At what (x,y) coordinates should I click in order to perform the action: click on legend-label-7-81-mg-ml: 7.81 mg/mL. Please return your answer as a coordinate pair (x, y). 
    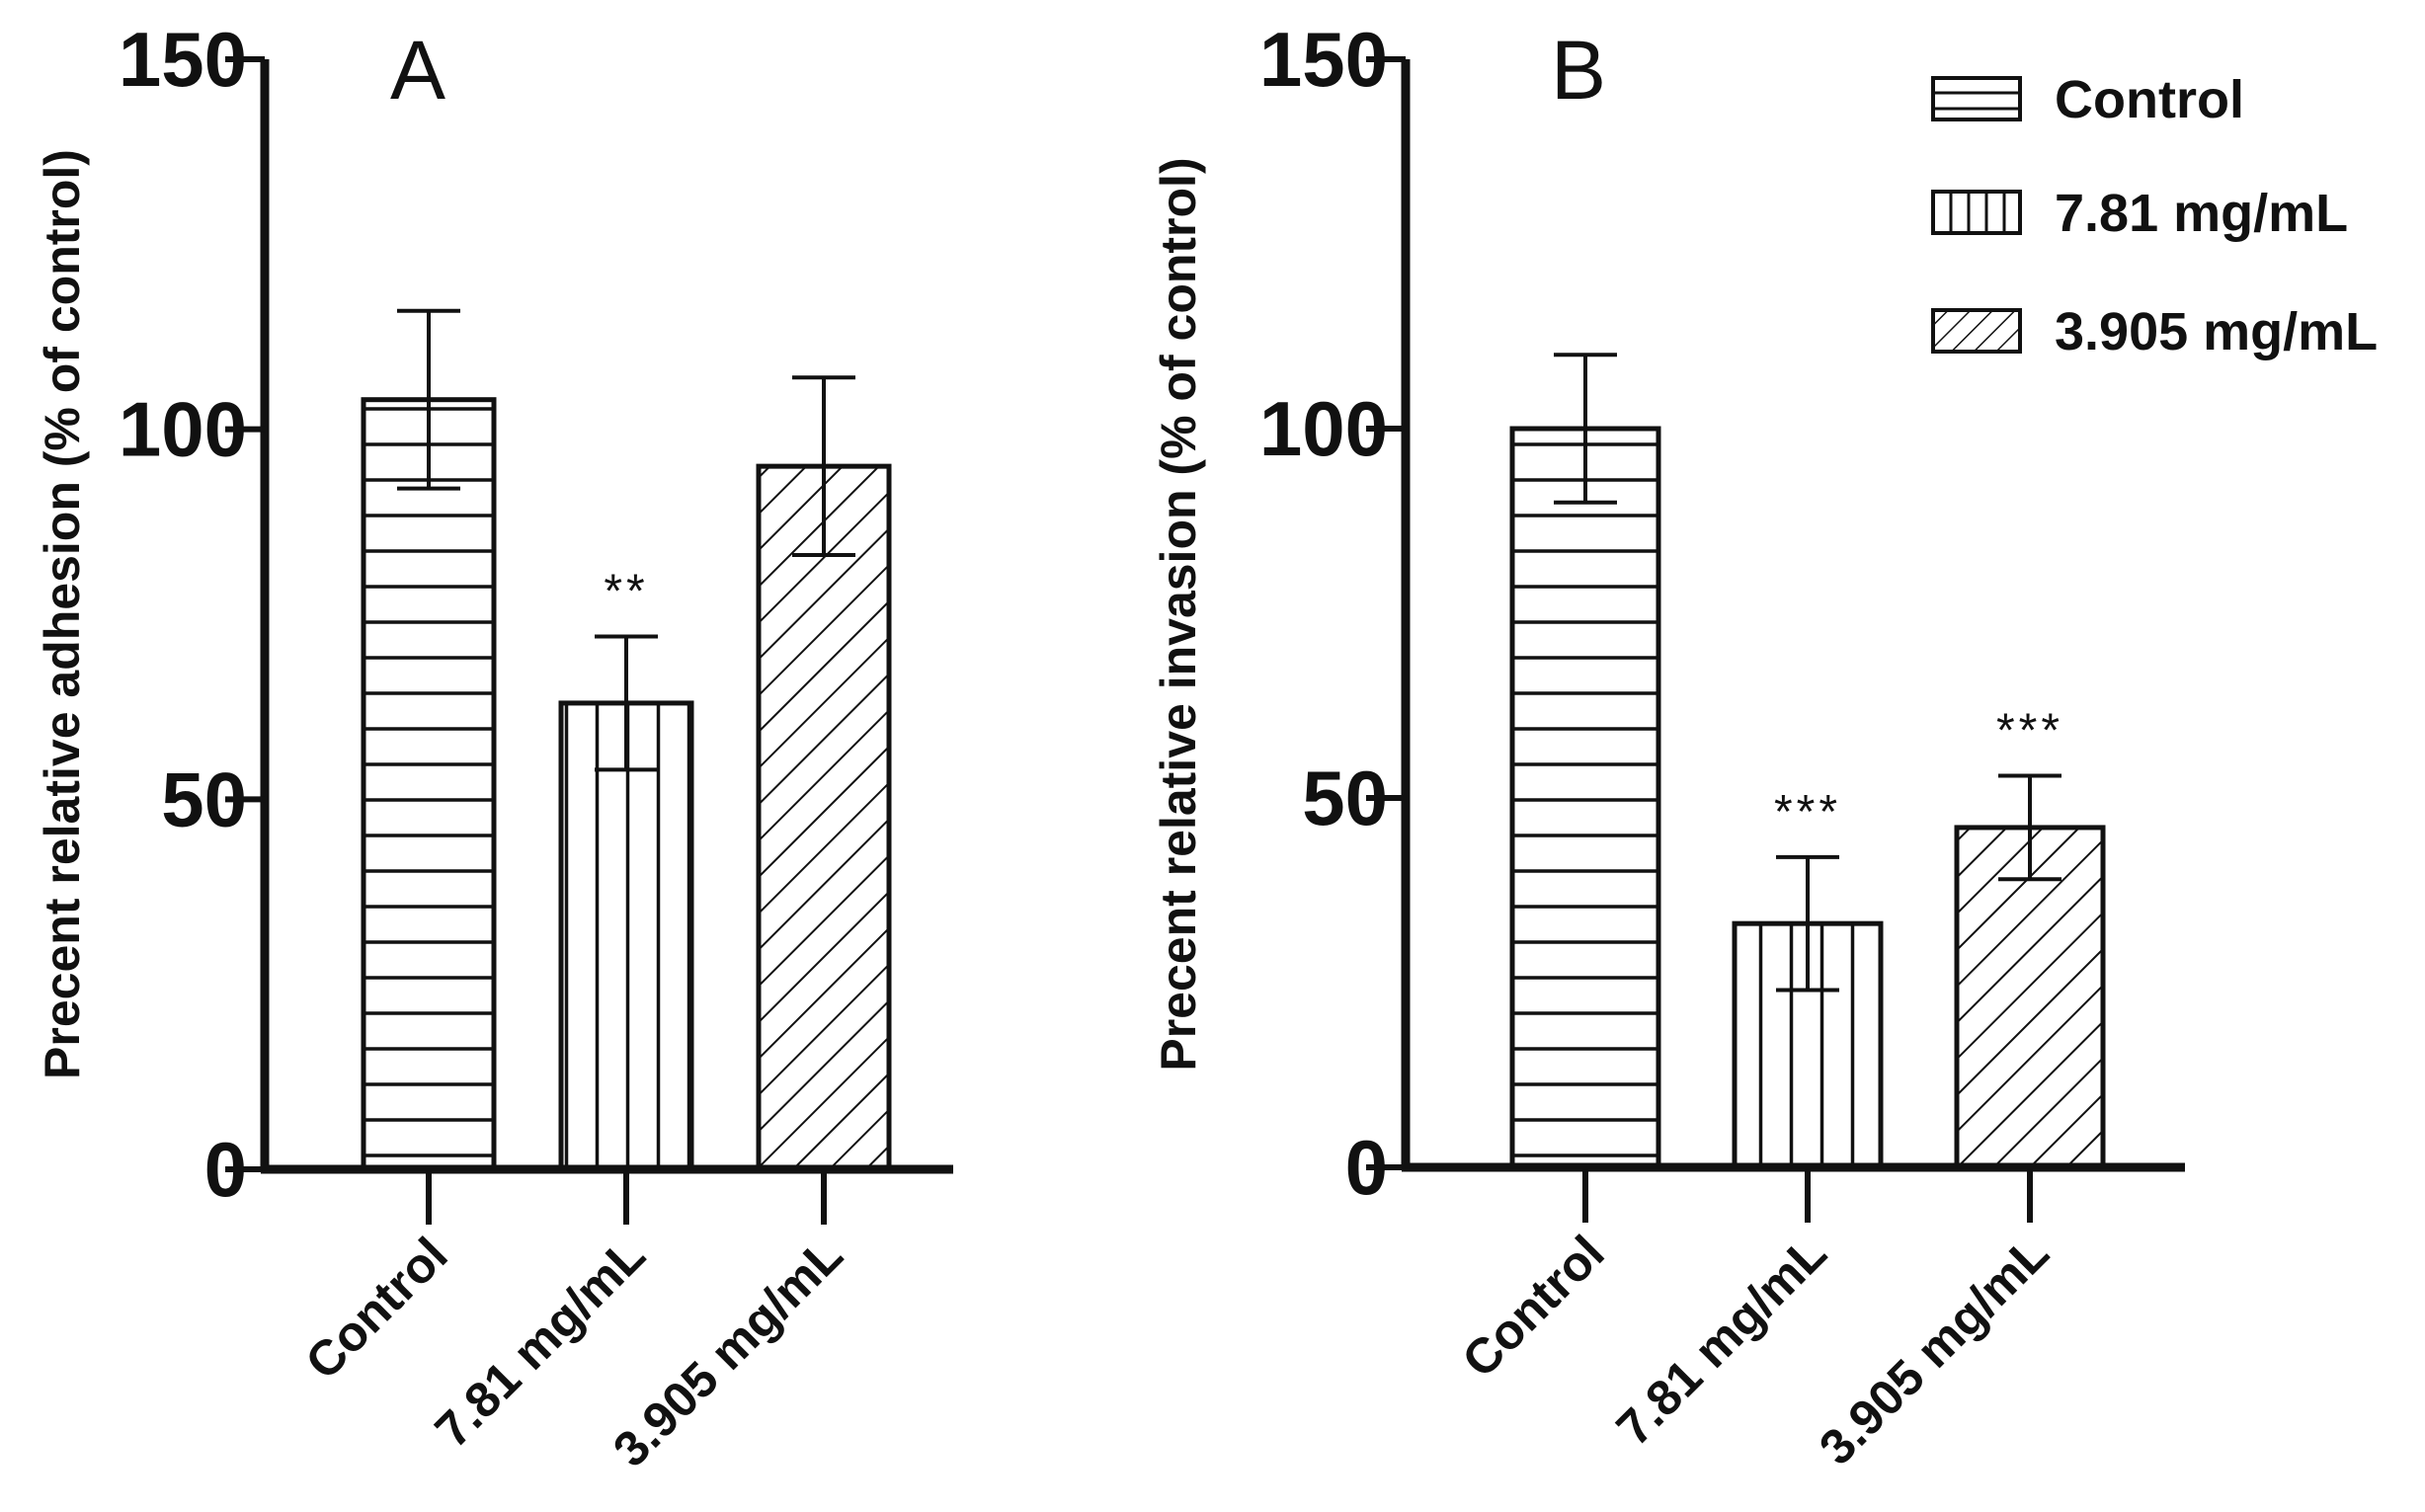
    Looking at the image, I should click on (2201, 214).